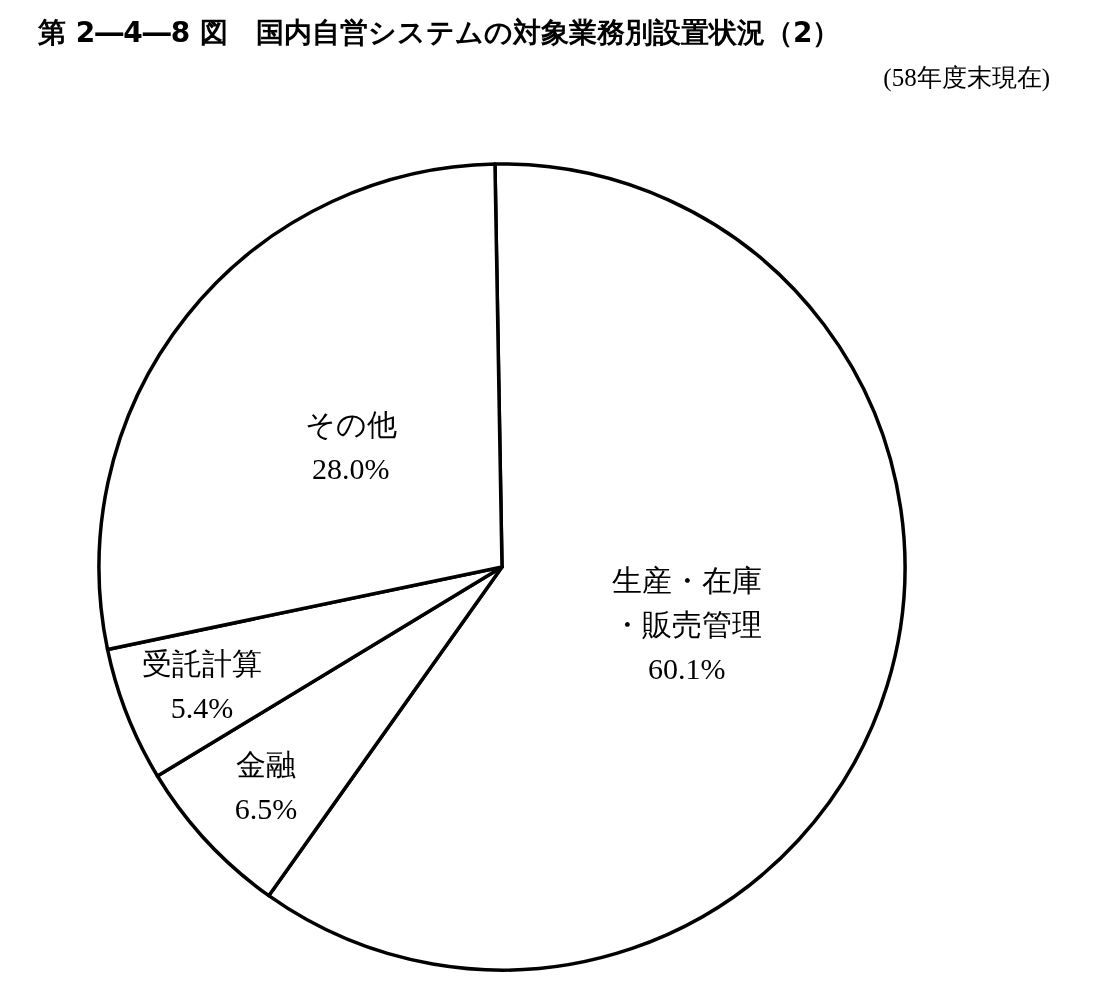 The width and height of the screenshot is (1093, 993). Describe the element at coordinates (439, 32) in the screenshot. I see `chart-title: 第 2―4―8 図 国内自営システムの対象業務別設置状況（2）` at that location.